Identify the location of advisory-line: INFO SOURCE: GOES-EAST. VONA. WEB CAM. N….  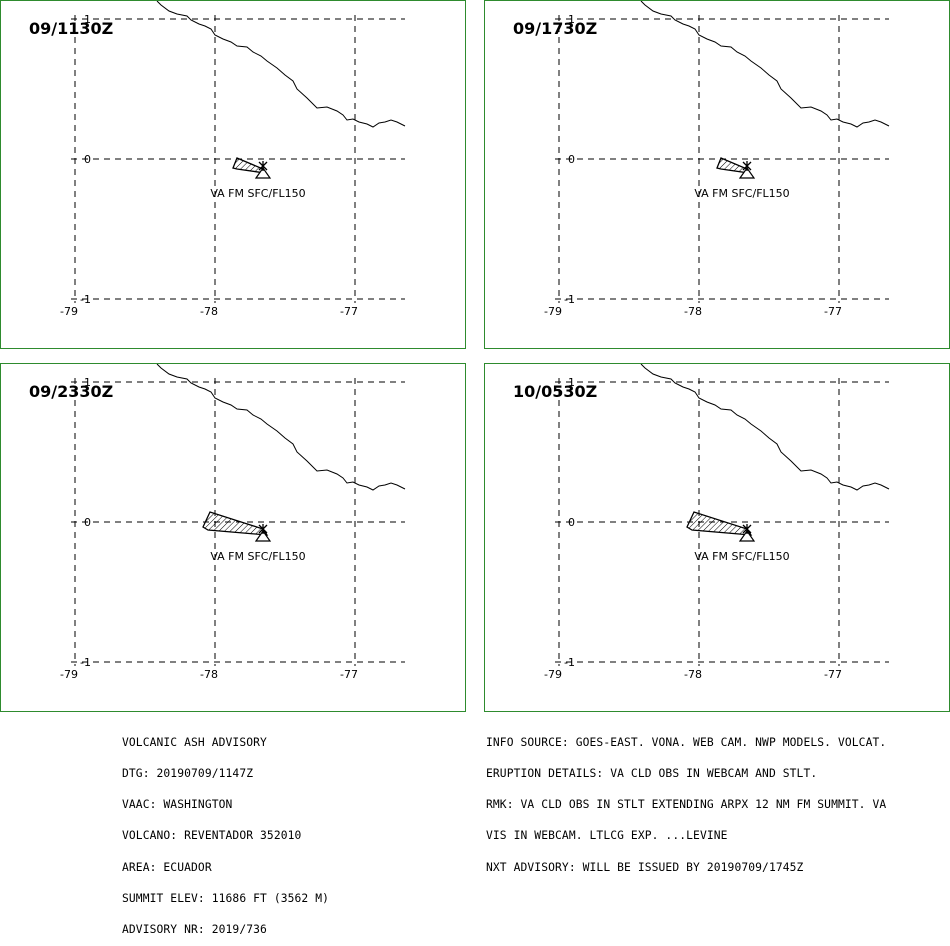
(686, 742).